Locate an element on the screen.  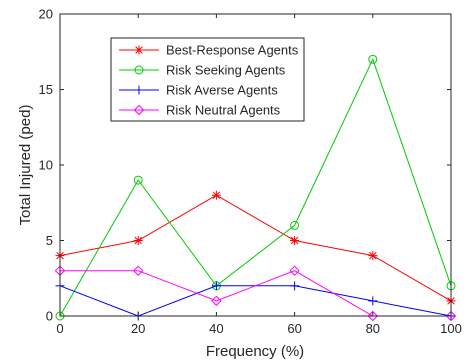
x-tick-label: 100 is located at coordinates (451, 328).